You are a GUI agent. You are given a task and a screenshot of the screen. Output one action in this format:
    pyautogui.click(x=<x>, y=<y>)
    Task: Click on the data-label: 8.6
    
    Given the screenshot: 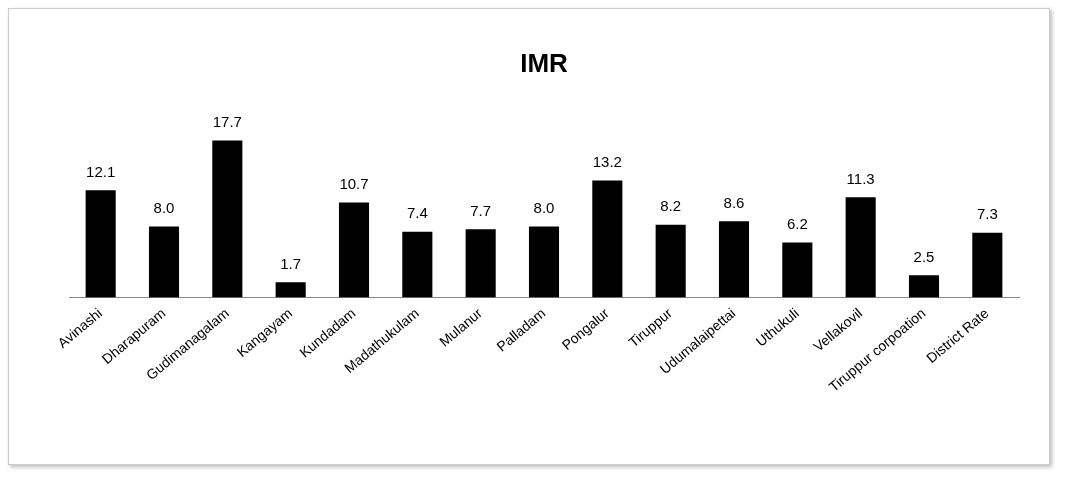 What is the action you would take?
    pyautogui.click(x=734, y=202)
    